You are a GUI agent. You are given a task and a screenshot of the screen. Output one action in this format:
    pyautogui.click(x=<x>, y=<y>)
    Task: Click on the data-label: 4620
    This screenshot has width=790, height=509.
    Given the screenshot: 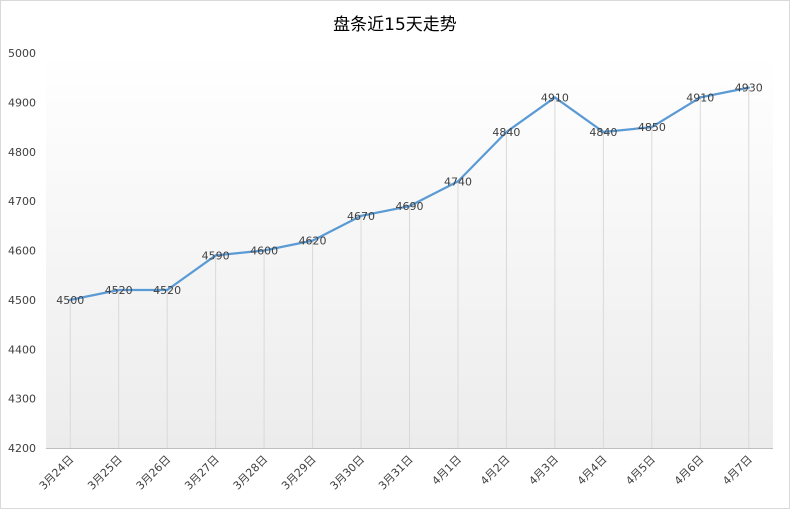 What is the action you would take?
    pyautogui.click(x=313, y=241)
    